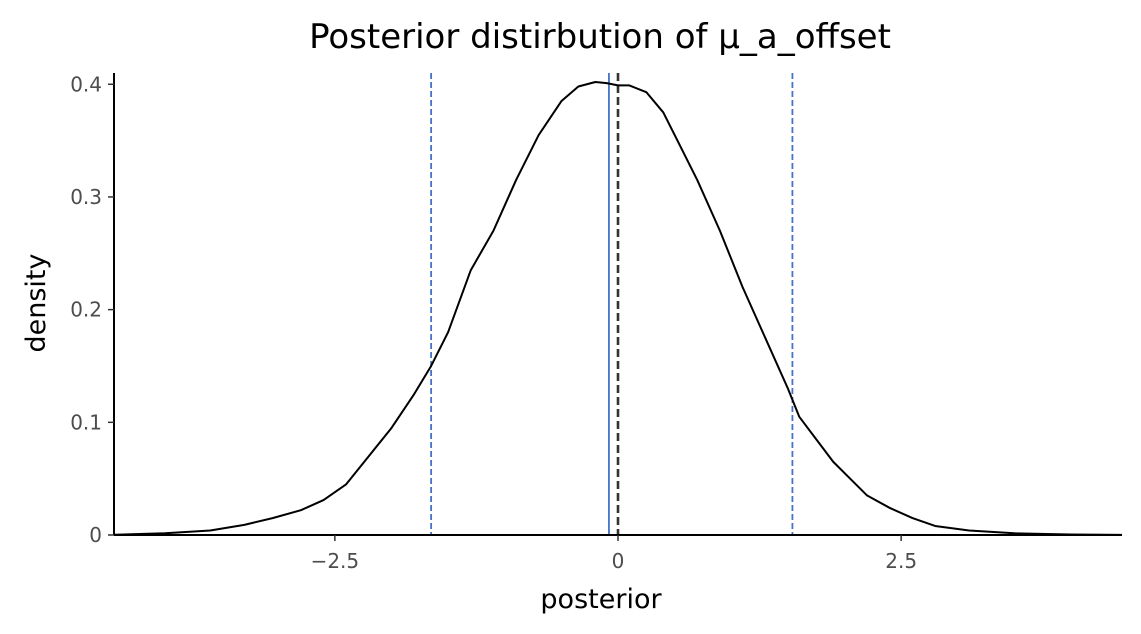 The height and width of the screenshot is (634, 1141). I want to click on y-tick-label-3: 0.3, so click(86, 197).